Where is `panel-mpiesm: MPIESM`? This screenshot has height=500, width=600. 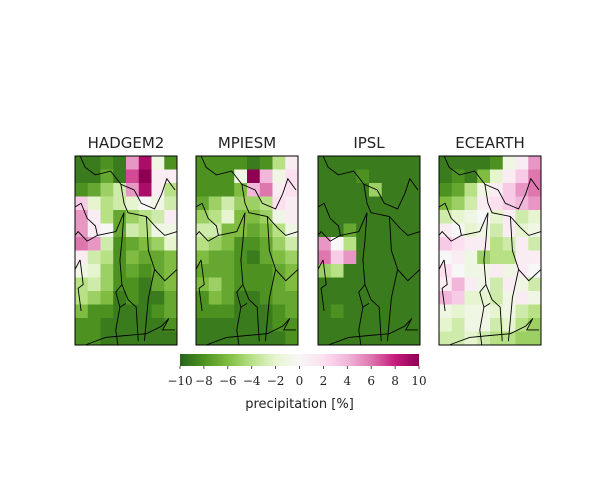
panel-mpiesm: MPIESM is located at coordinates (247, 240).